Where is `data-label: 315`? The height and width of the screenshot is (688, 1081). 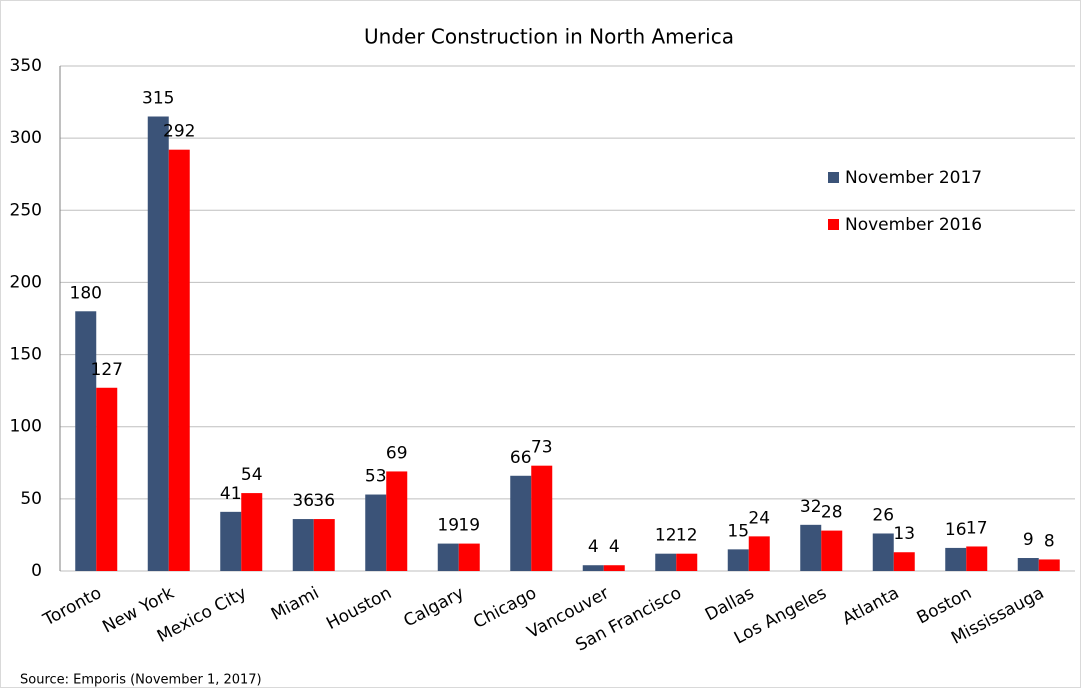
data-label: 315 is located at coordinates (158, 99).